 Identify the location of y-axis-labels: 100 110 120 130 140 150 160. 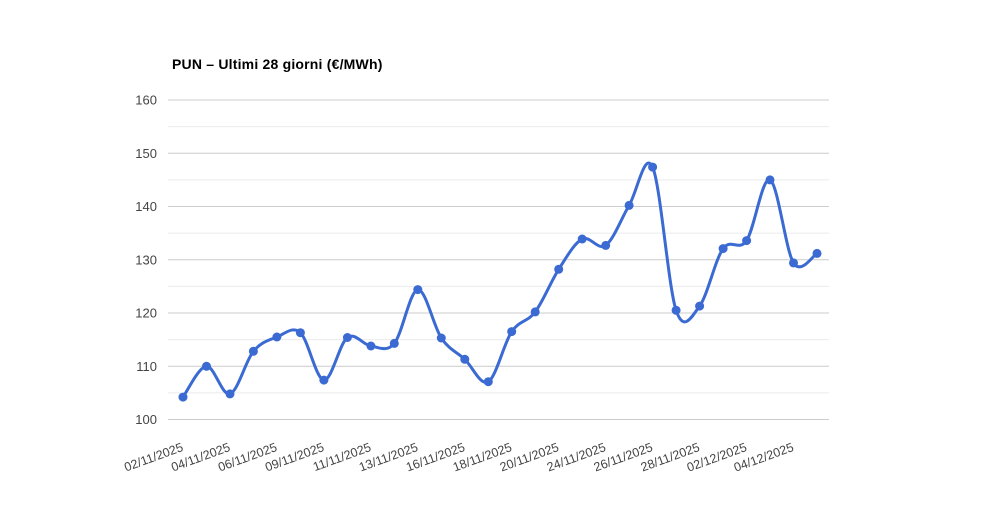
(146, 260).